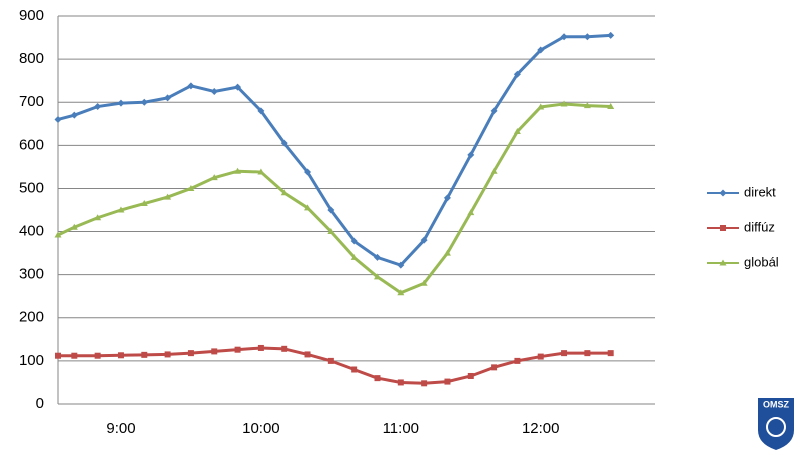 This screenshot has width=800, height=455. I want to click on legend-label: diffúz, so click(759, 226).